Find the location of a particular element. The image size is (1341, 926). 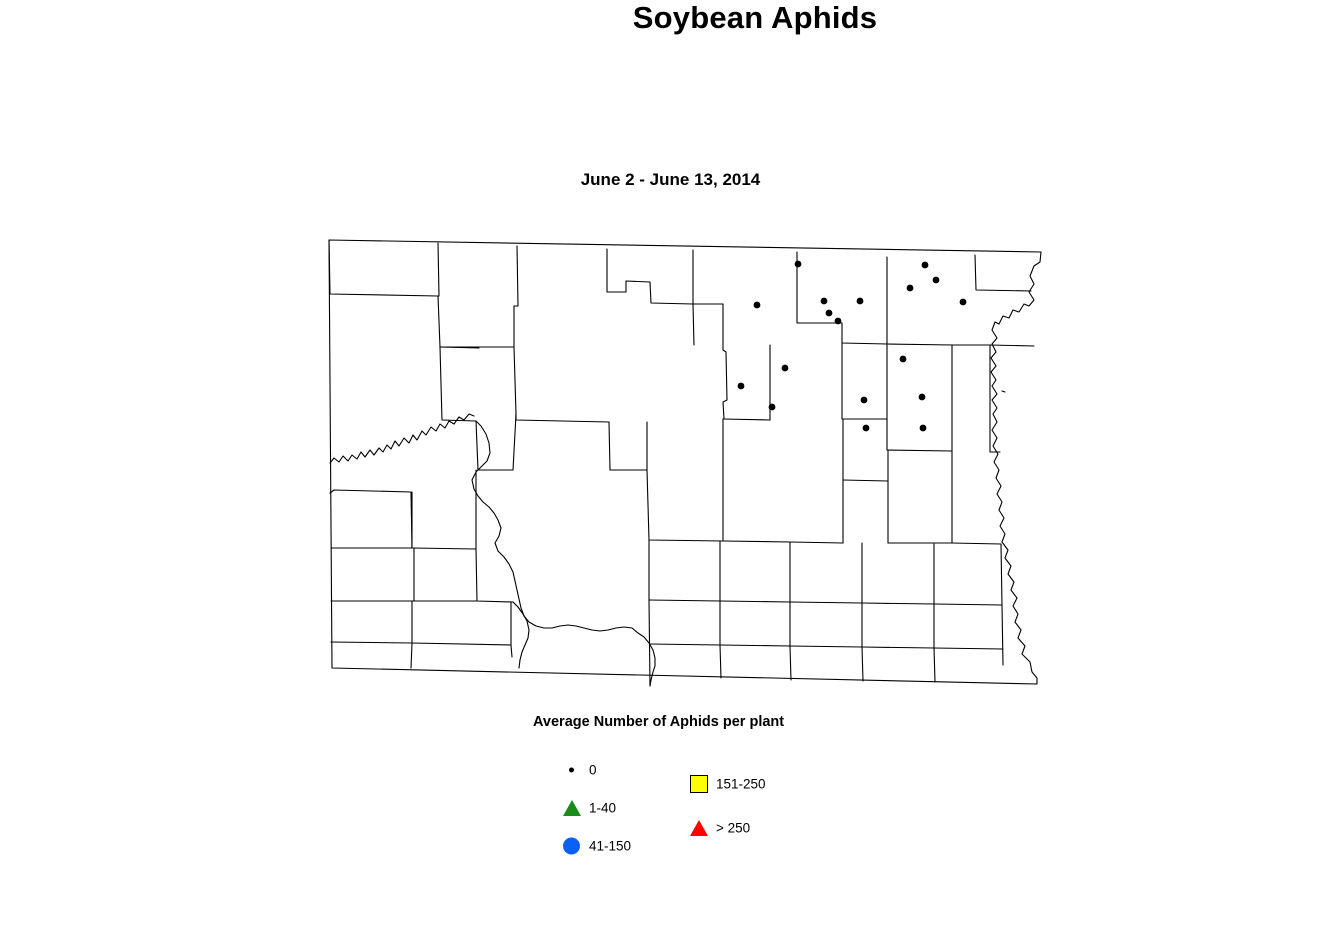

square-symbol is located at coordinates (699, 784).